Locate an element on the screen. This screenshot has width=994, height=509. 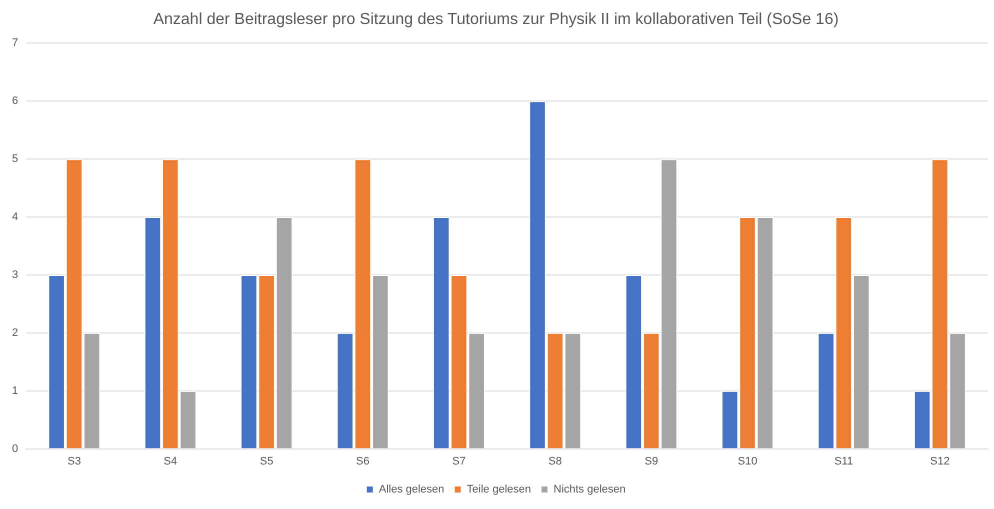
x-tick-label: S4 is located at coordinates (171, 461).